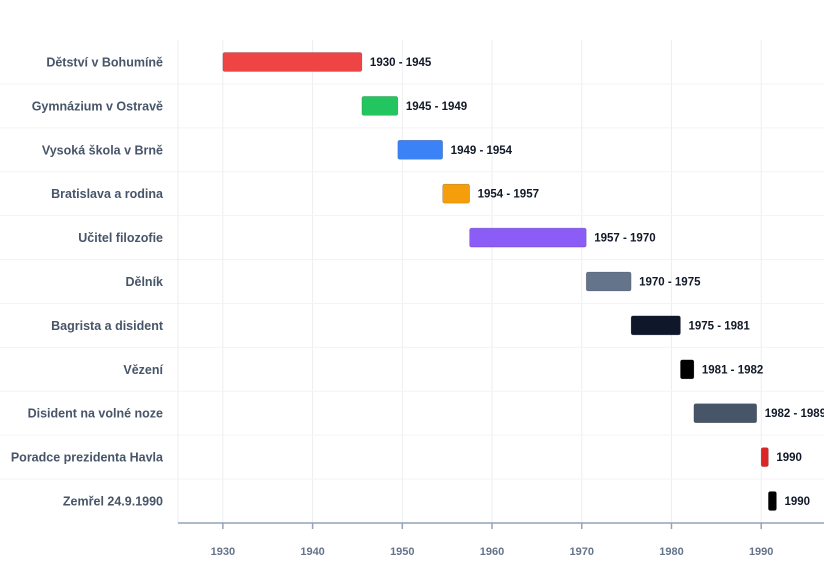 This screenshot has height=567, width=824. I want to click on x-tick-label: 1940, so click(312, 552).